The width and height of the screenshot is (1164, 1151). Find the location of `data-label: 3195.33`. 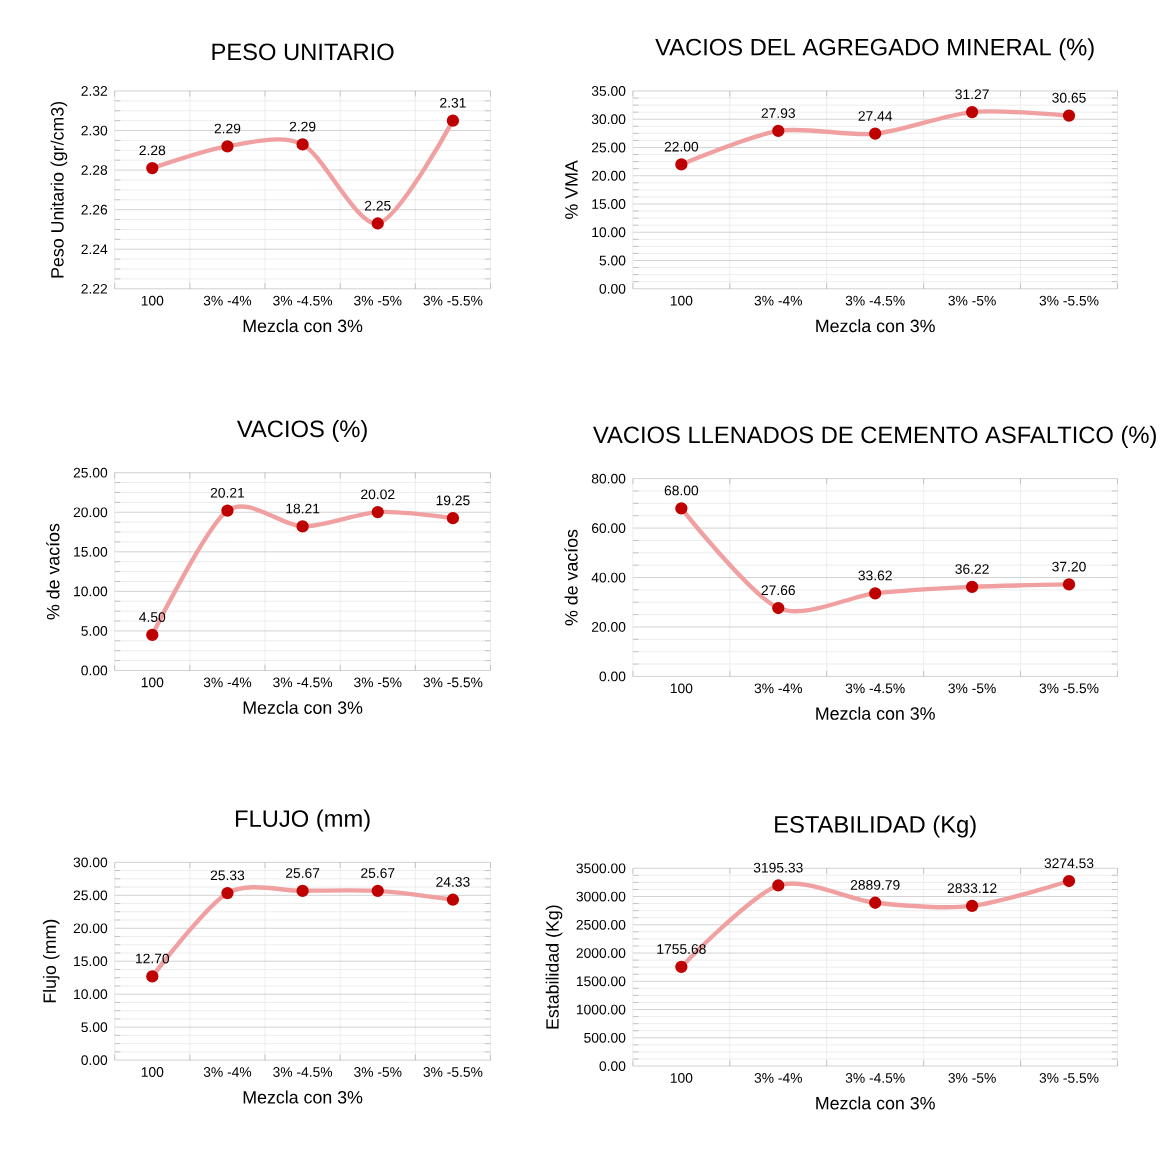

data-label: 3195.33 is located at coordinates (778, 867).